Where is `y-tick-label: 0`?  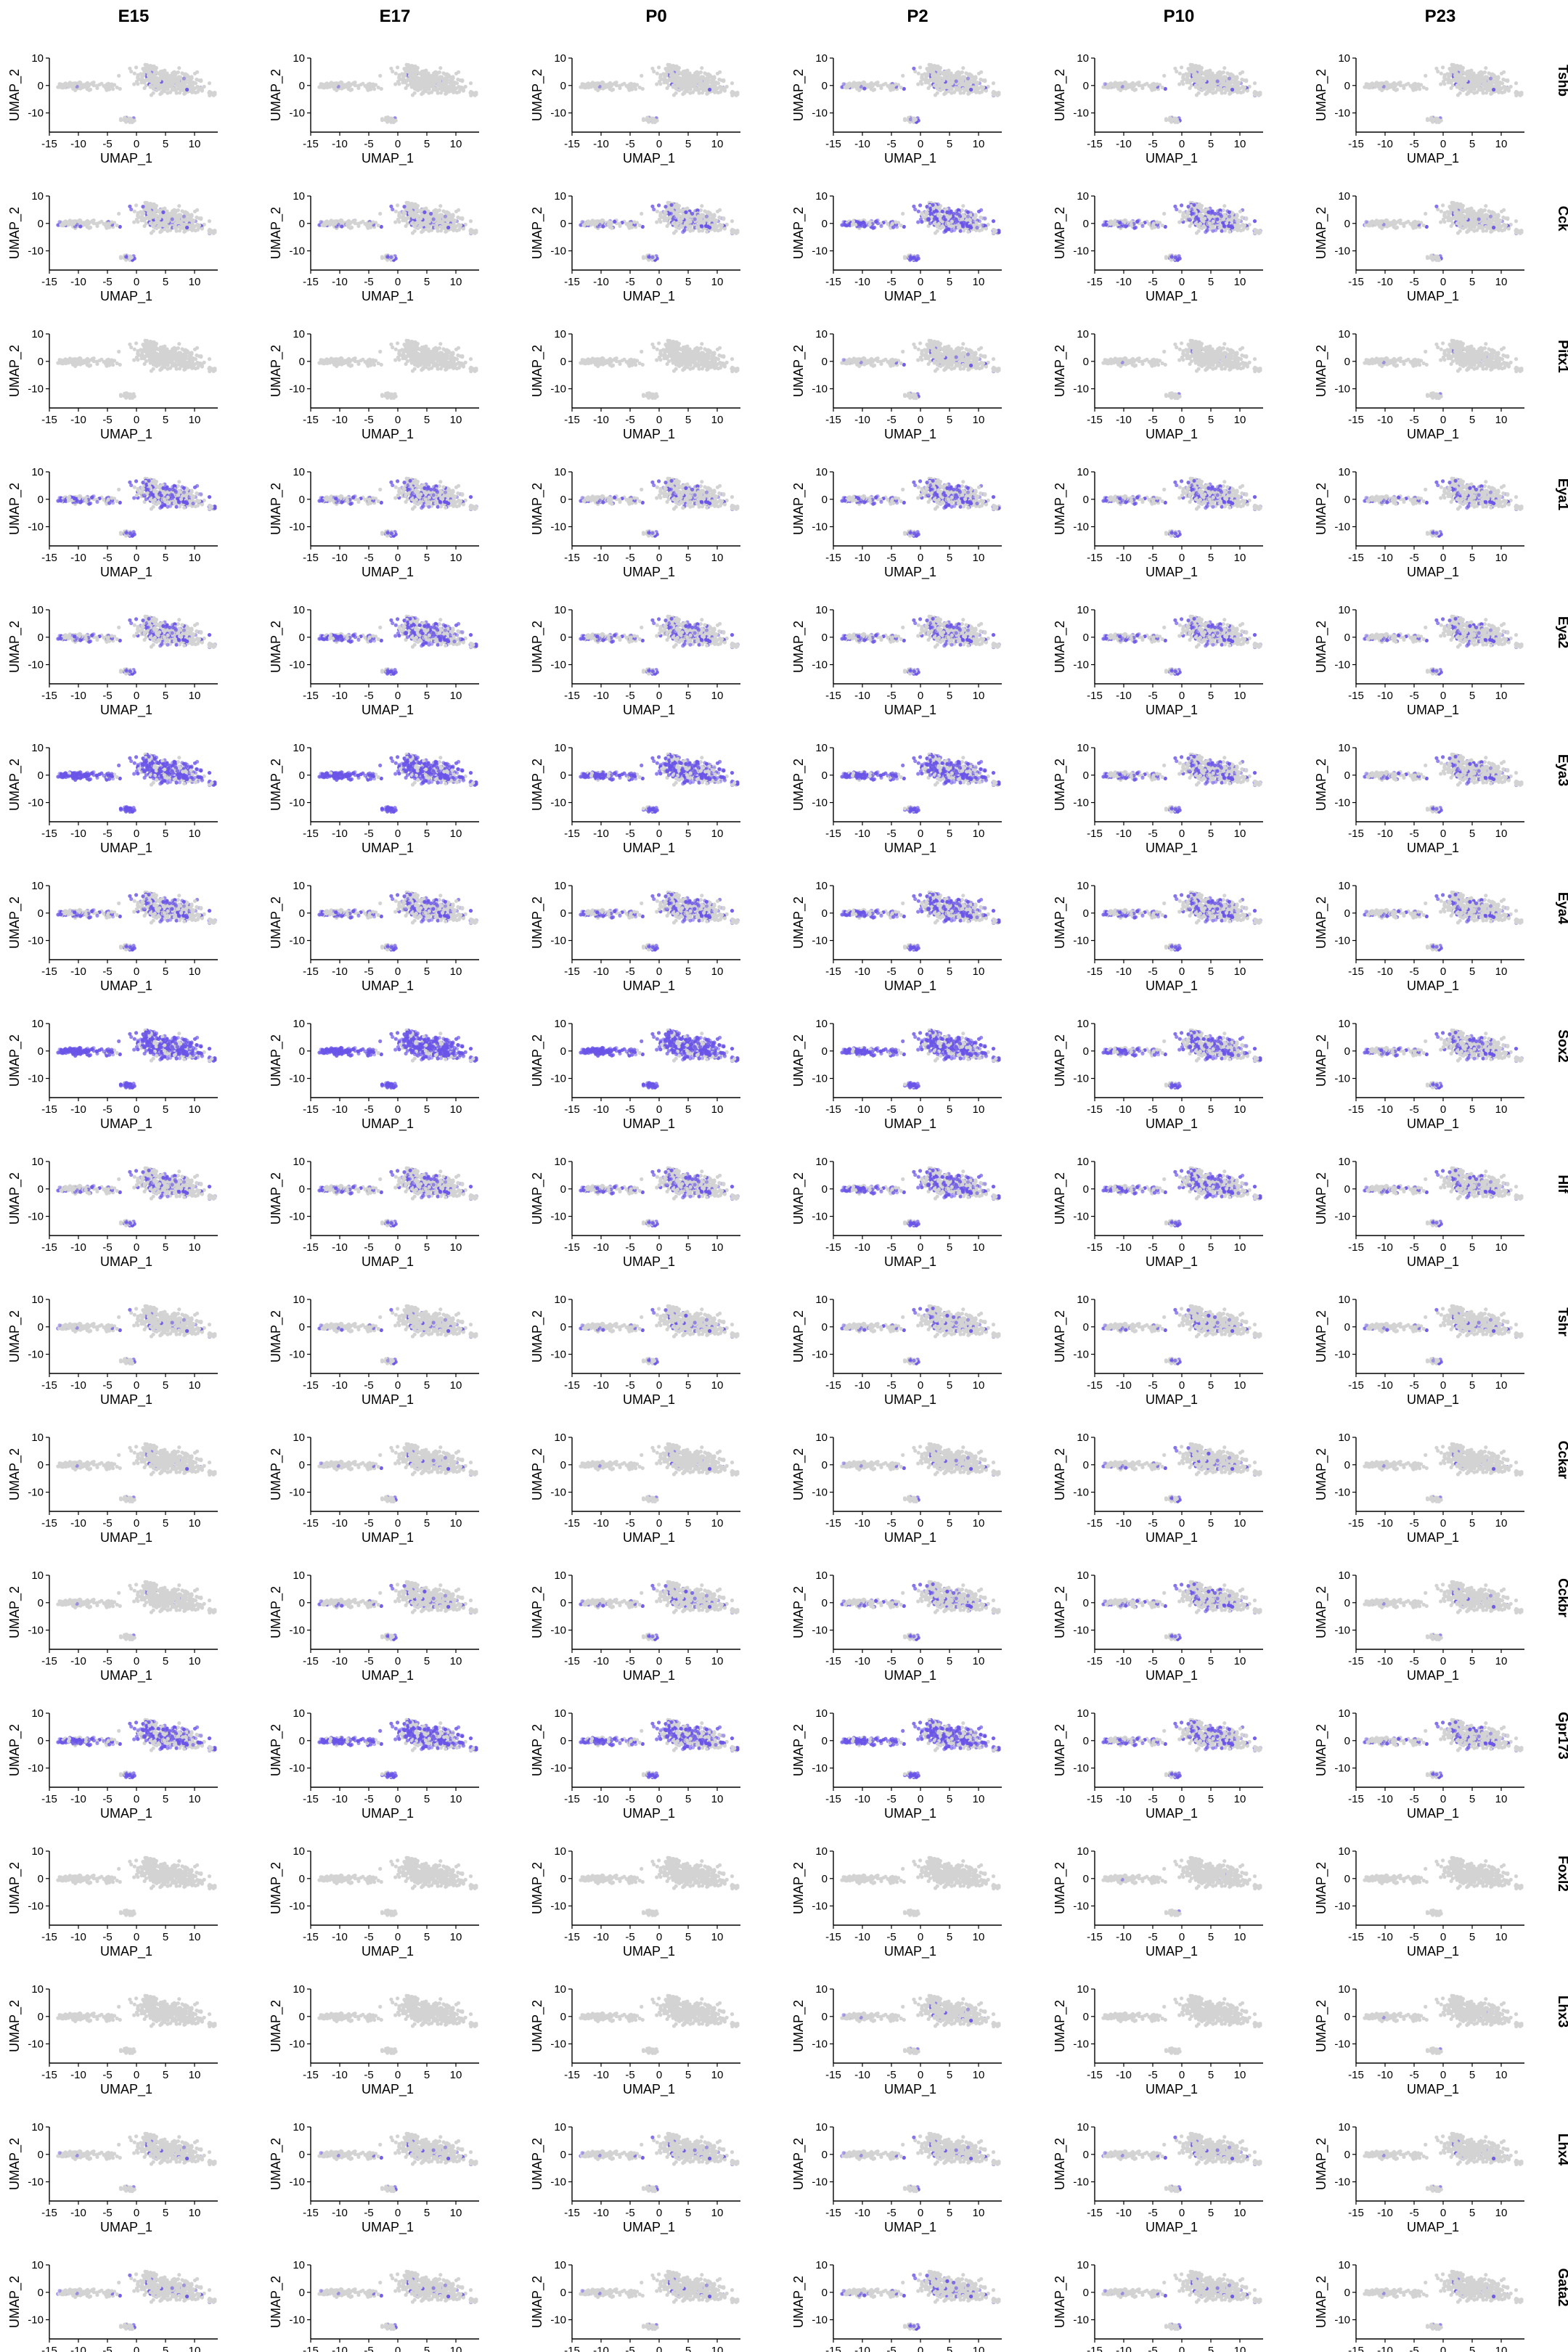 y-tick-label: 0 is located at coordinates (302, 86).